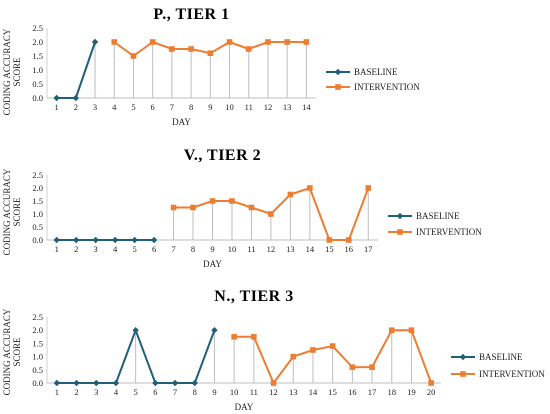  Describe the element at coordinates (387, 87) in the screenshot. I see `legend-label: INTERVENTION` at that location.